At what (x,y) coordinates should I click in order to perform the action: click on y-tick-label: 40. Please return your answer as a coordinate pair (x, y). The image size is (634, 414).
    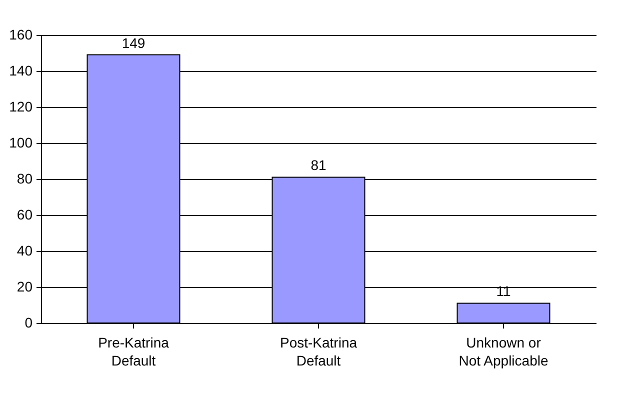
    Looking at the image, I should click on (24, 250).